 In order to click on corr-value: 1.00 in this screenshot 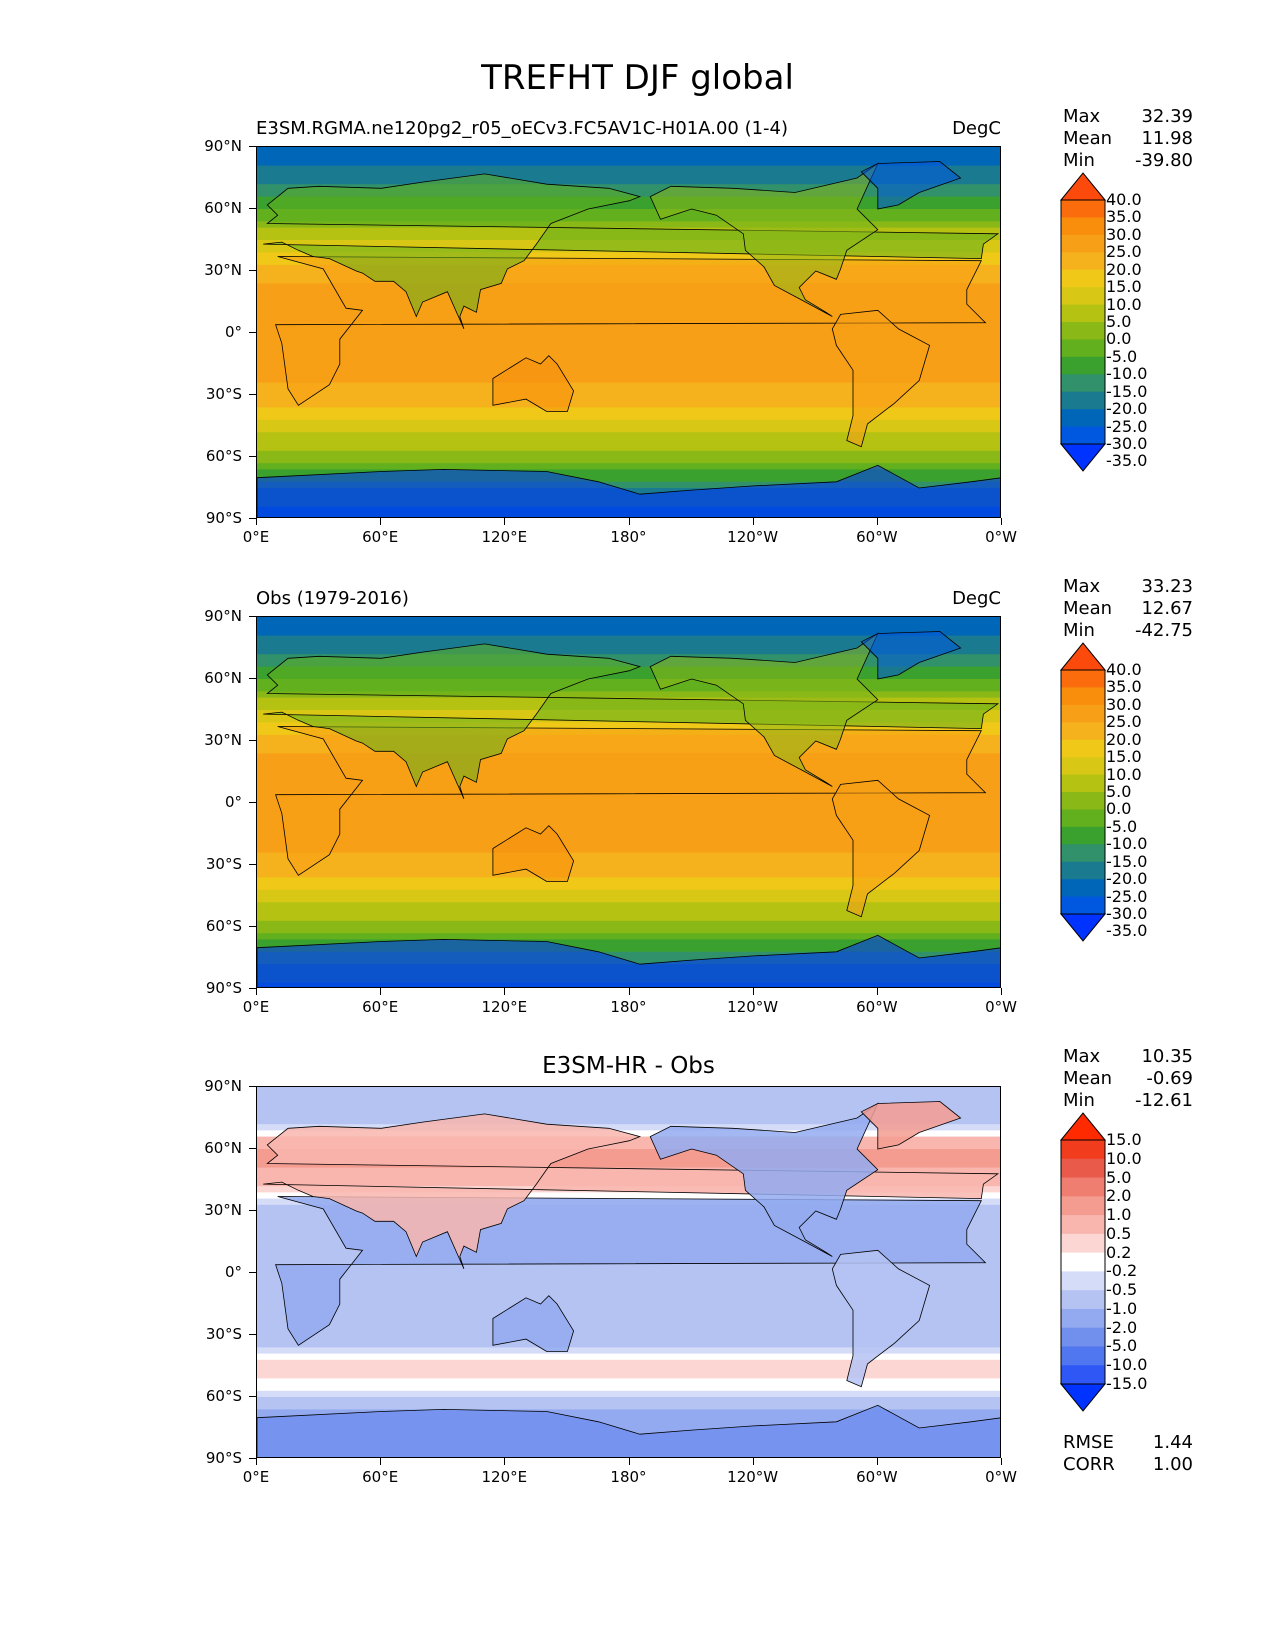, I will do `click(1172, 1464)`.